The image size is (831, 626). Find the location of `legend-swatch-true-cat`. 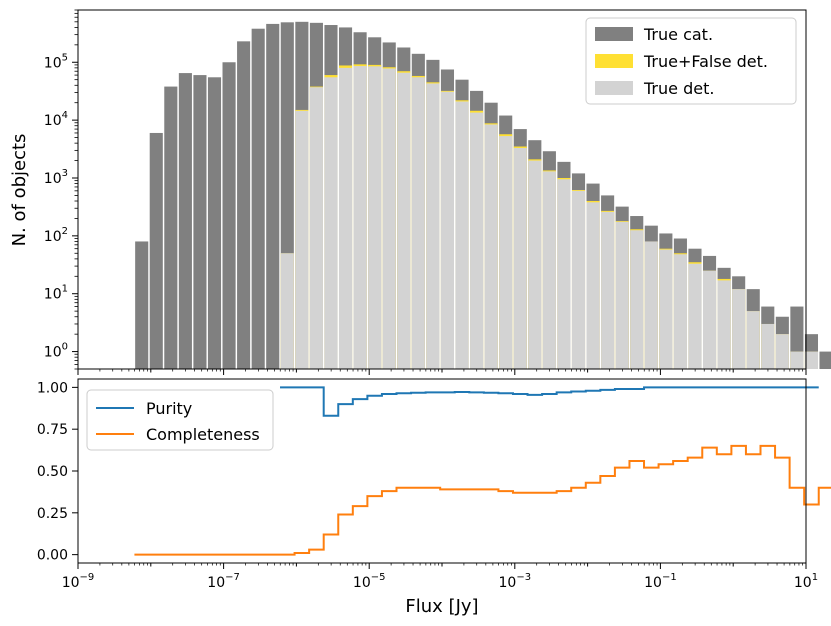

legend-swatch-true-cat is located at coordinates (614, 34).